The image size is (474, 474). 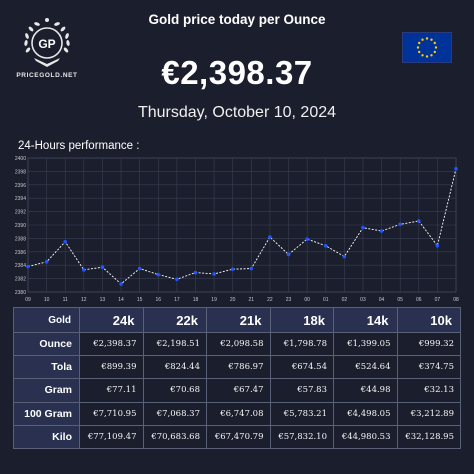 What do you see at coordinates (301, 437) in the screenshot?
I see `price-cell: €57,832.10` at bounding box center [301, 437].